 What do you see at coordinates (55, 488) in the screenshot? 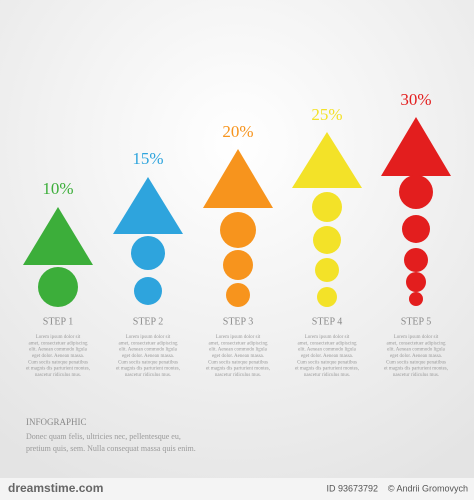
I see `watermark-site: dreamstime.com` at bounding box center [55, 488].